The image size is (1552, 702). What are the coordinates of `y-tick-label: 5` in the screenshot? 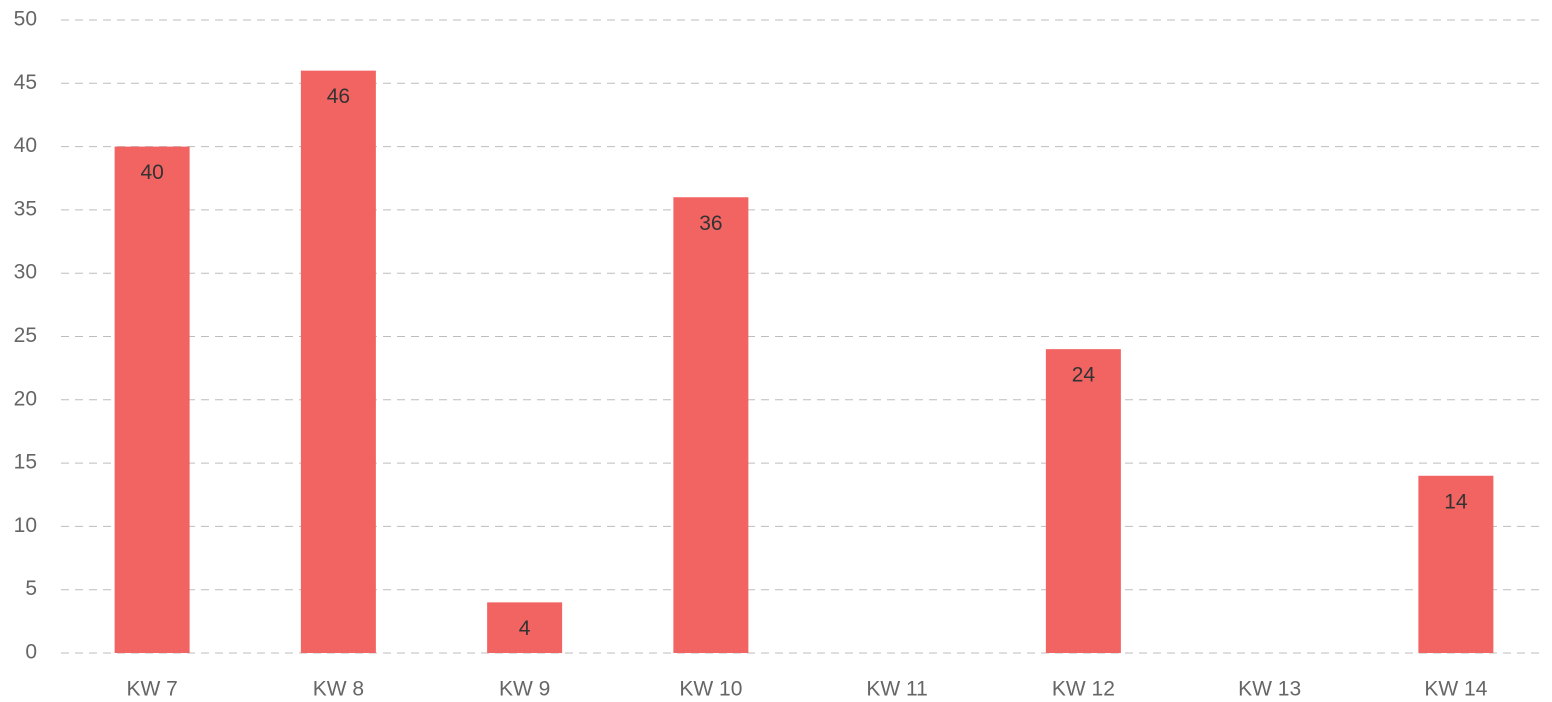 It's located at (31, 588).